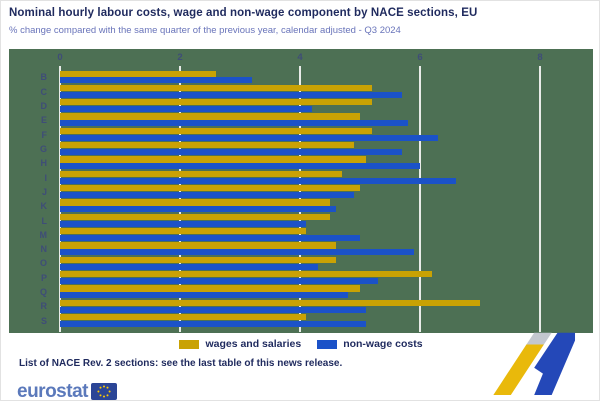  Describe the element at coordinates (195, 216) in the screenshot. I see `bar-wages-L` at that location.